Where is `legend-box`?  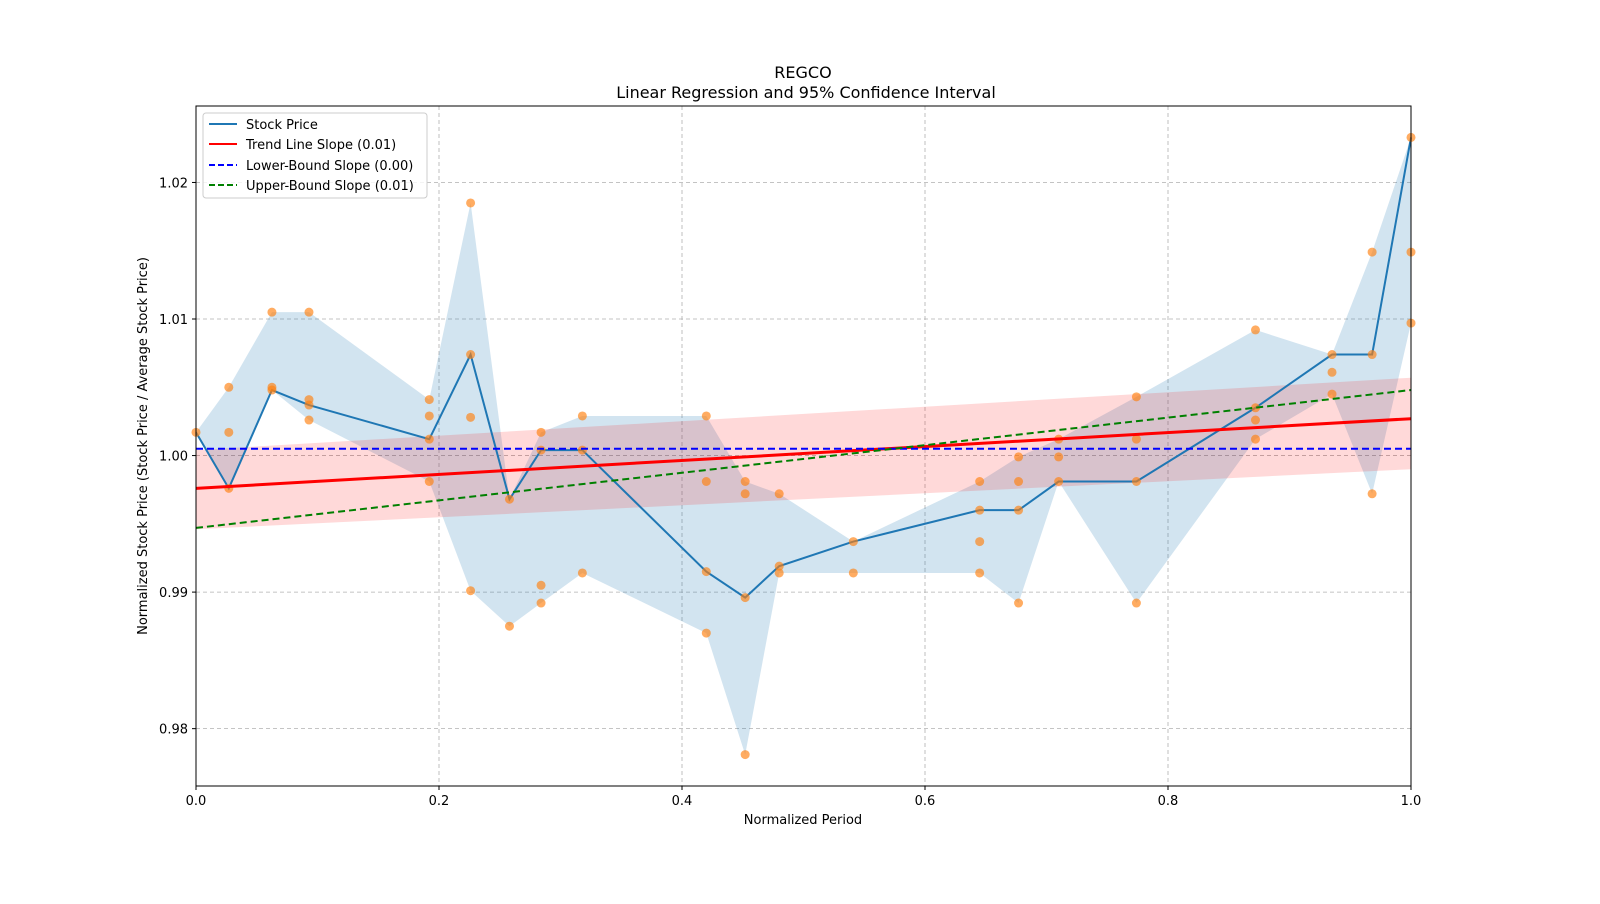
legend-box is located at coordinates (315, 155).